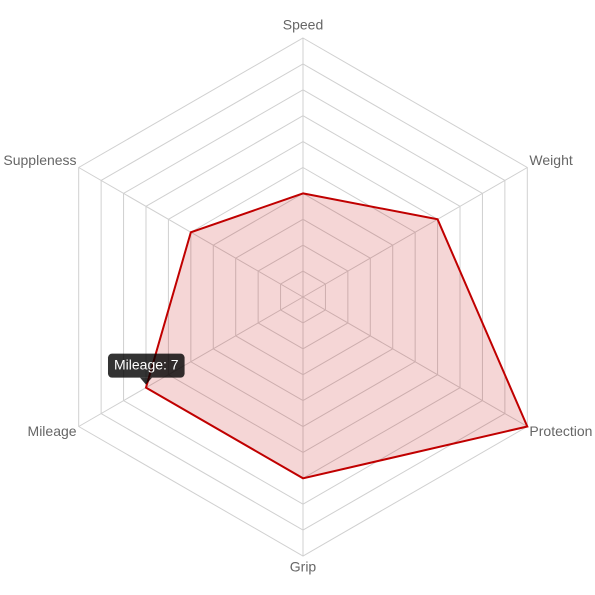  What do you see at coordinates (303, 25) in the screenshot?
I see `axis-label: Speed` at bounding box center [303, 25].